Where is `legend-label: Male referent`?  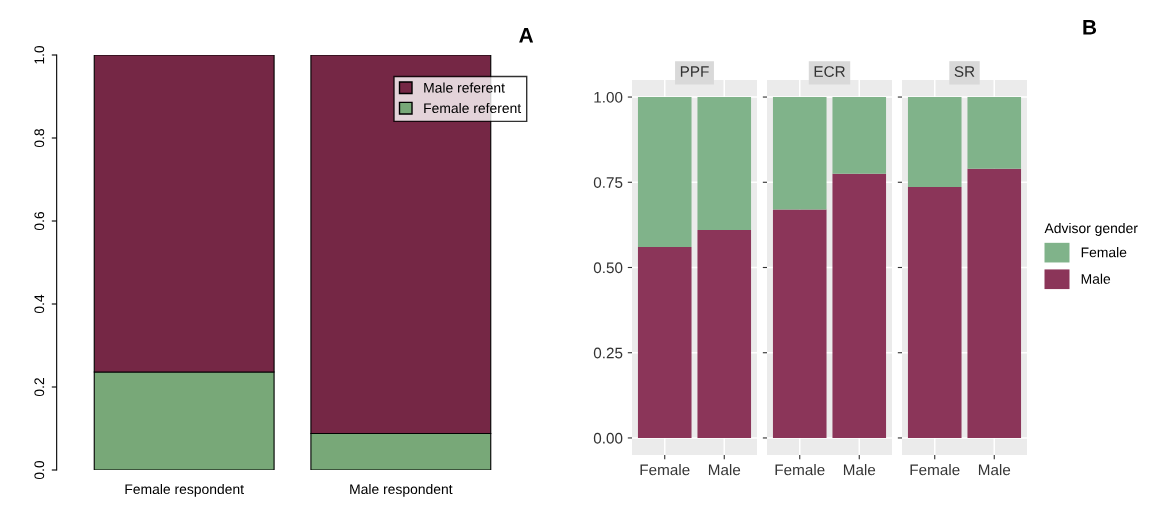 legend-label: Male referent is located at coordinates (464, 87).